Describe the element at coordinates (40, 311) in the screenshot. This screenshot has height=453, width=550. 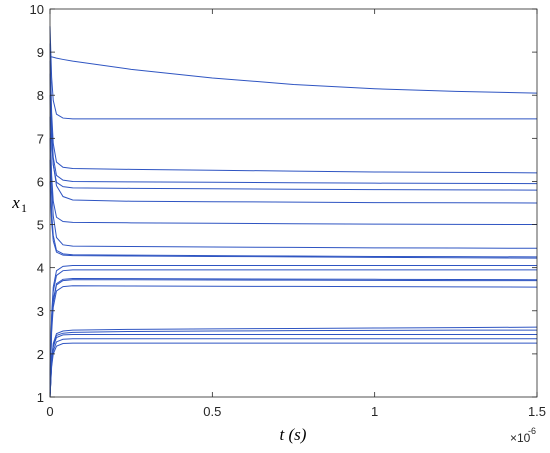
I see `y-tick-label: 3` at that location.